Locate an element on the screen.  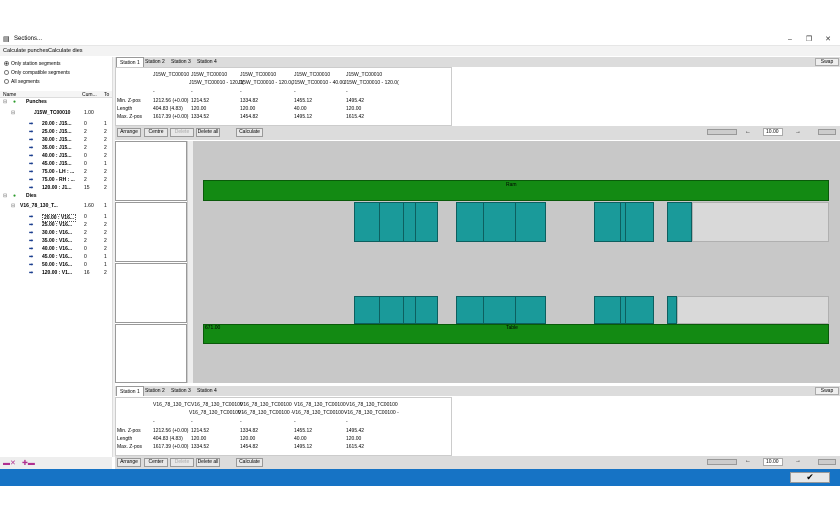
tab-station-4-top: Station 4 is located at coordinates (207, 62).